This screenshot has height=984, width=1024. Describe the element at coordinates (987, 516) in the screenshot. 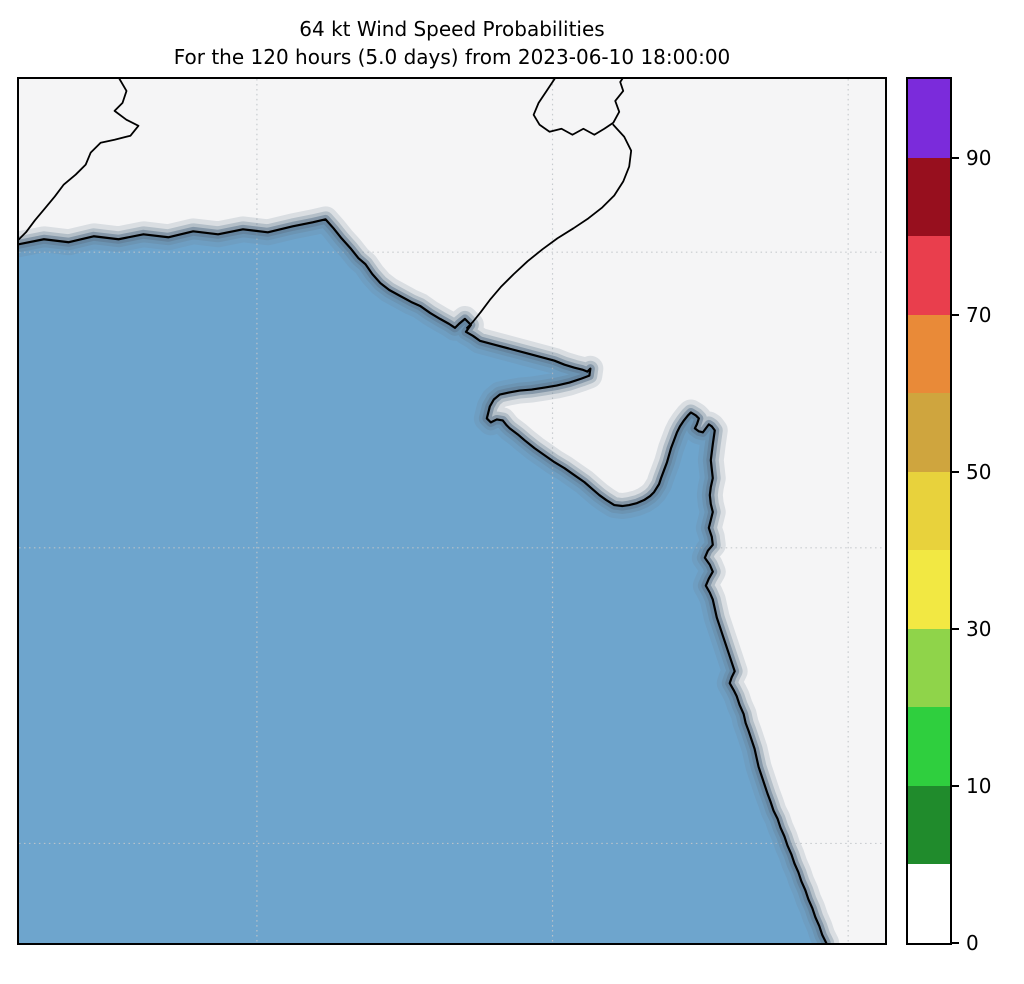

I see `colorbar-ticks: 0 10 30 50 70 90` at that location.